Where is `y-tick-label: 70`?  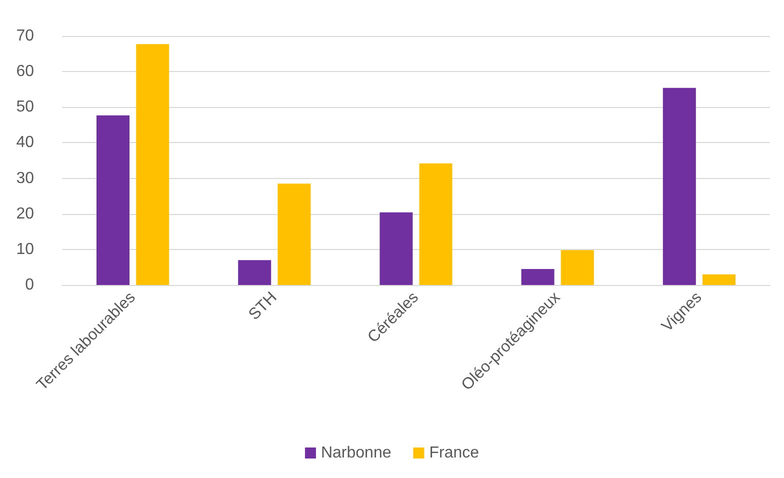
y-tick-label: 70 is located at coordinates (25, 36).